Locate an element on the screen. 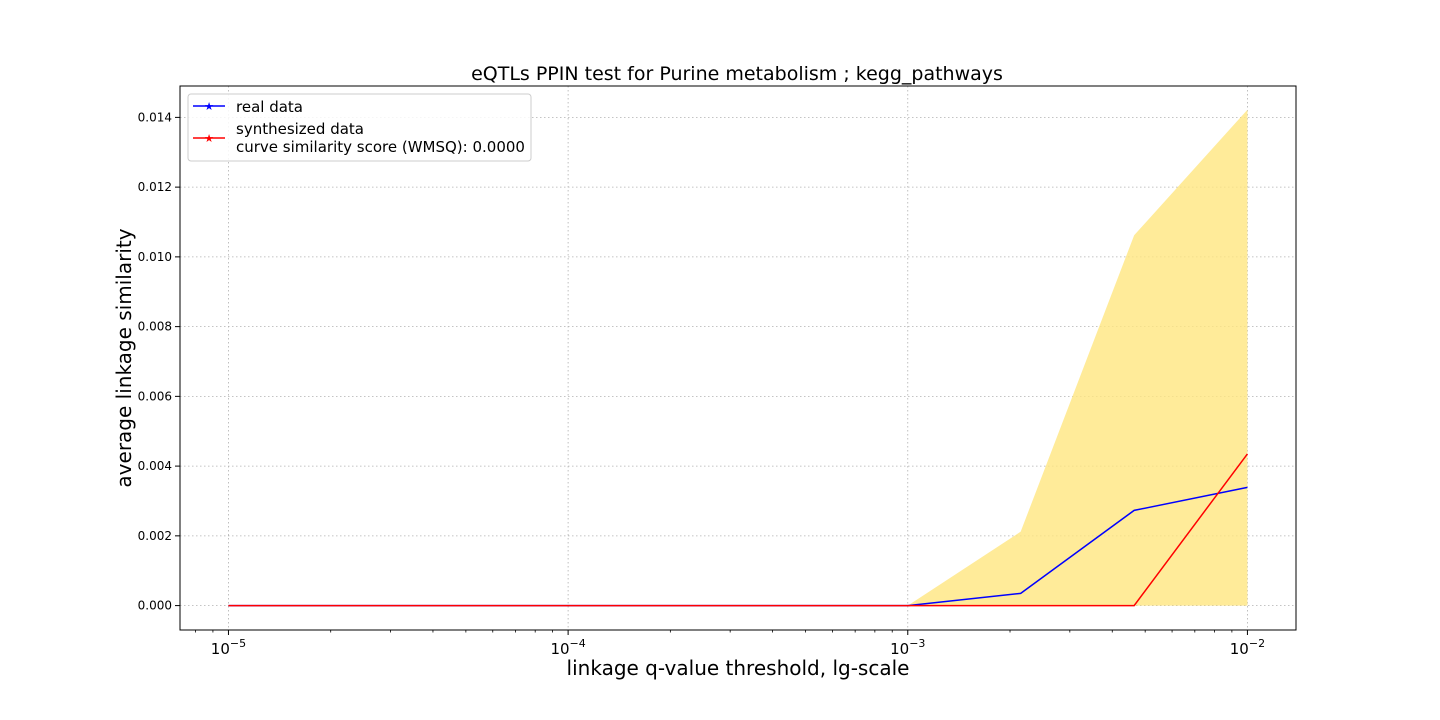 Image resolution: width=1440 pixels, height=720 pixels. x-tick-label: 10⁻⁴ is located at coordinates (567, 647).